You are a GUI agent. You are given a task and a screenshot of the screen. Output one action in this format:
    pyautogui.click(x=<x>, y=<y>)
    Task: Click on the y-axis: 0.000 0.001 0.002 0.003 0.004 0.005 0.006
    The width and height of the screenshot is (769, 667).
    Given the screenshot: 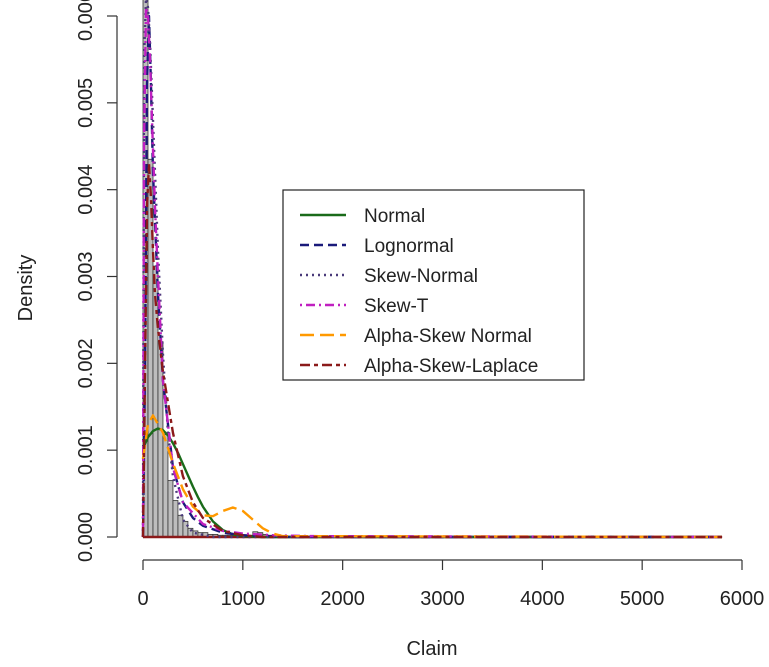 What is the action you would take?
    pyautogui.click(x=96, y=281)
    